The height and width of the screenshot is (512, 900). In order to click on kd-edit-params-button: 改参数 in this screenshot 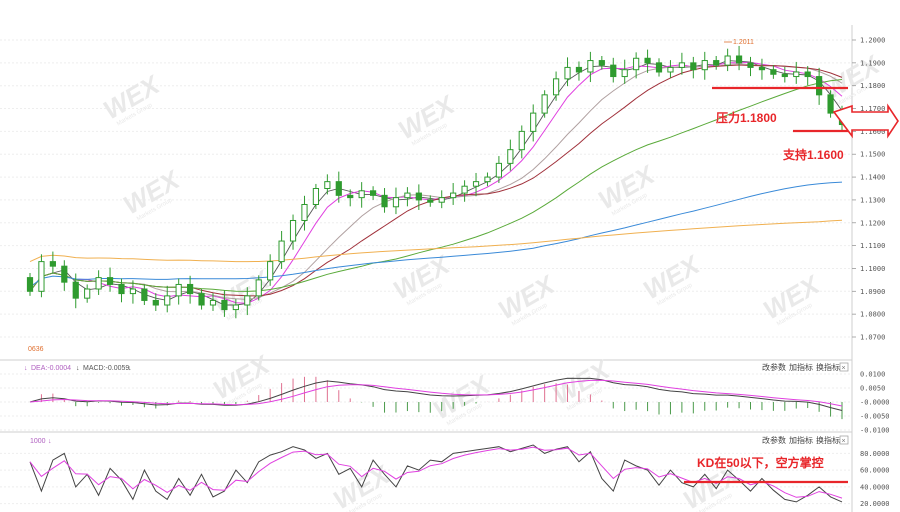, I will do `click(774, 440)`.